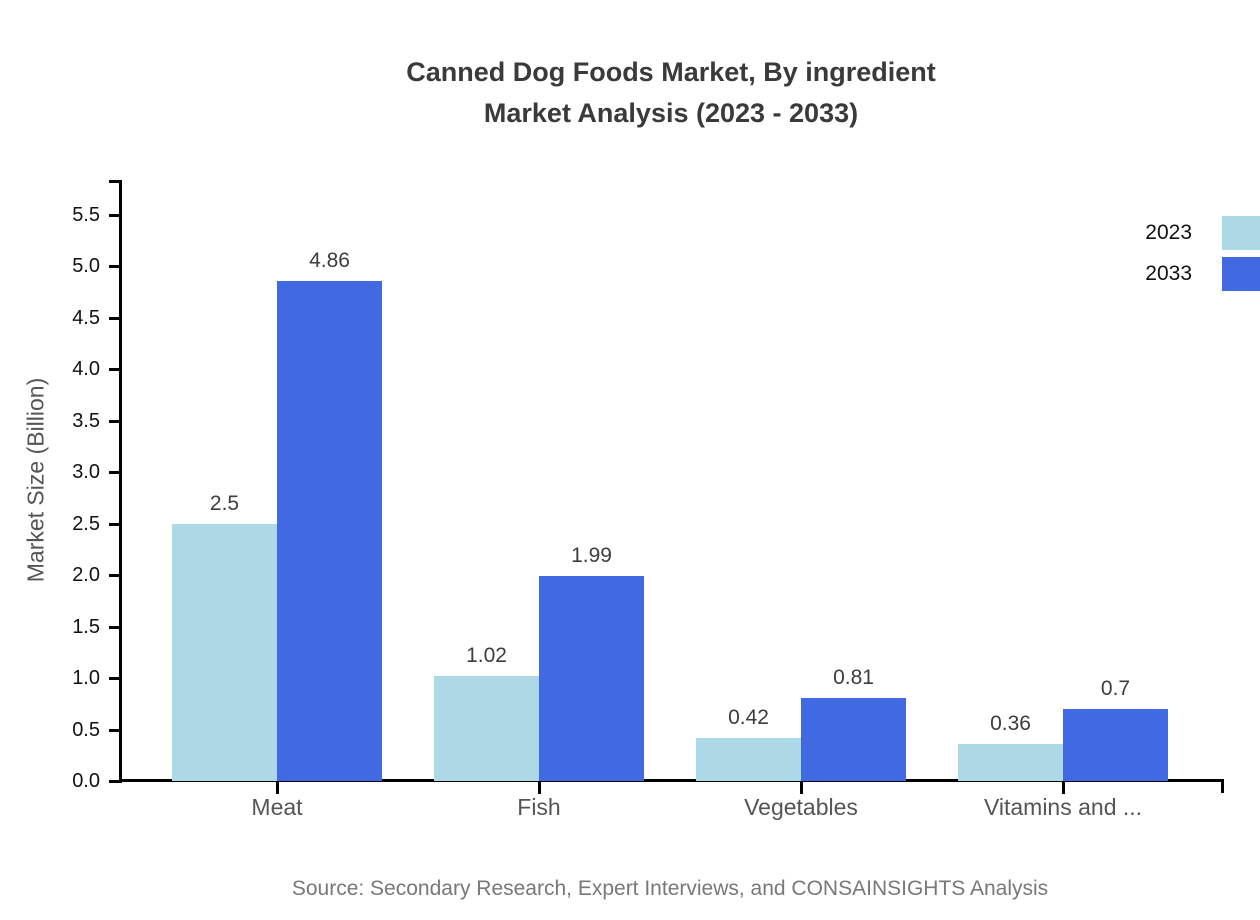 The width and height of the screenshot is (1260, 920). What do you see at coordinates (277, 807) in the screenshot?
I see `x-category-label: Meat` at bounding box center [277, 807].